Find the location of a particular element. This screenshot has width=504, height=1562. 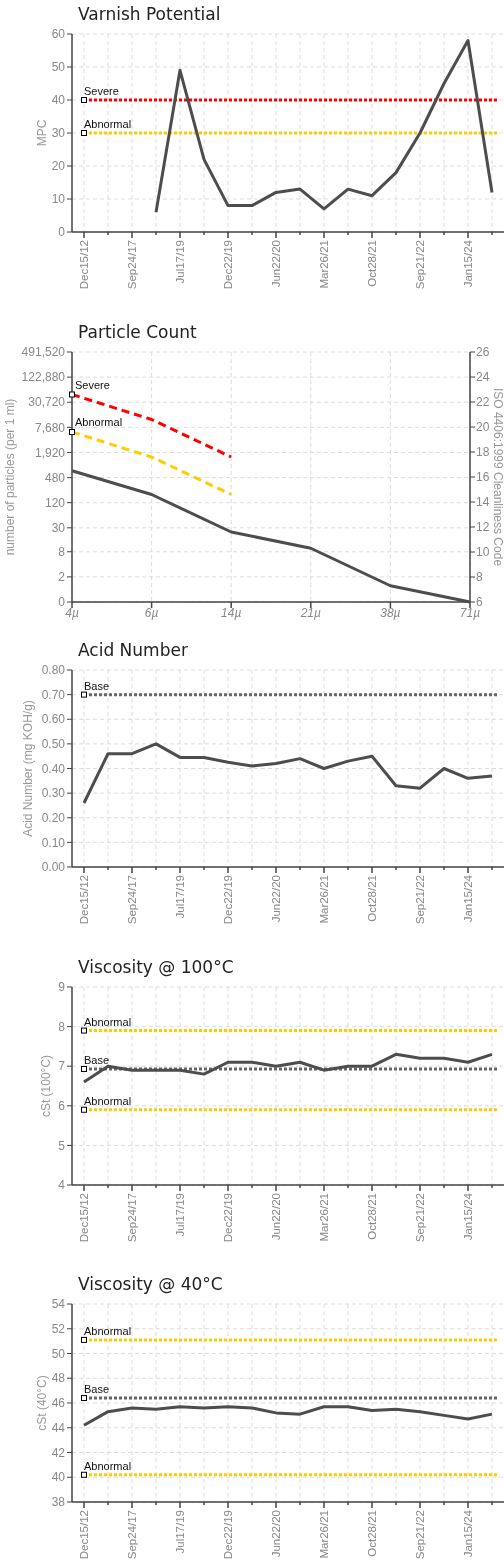

y-tick-label: 0.60 is located at coordinates (53, 719).